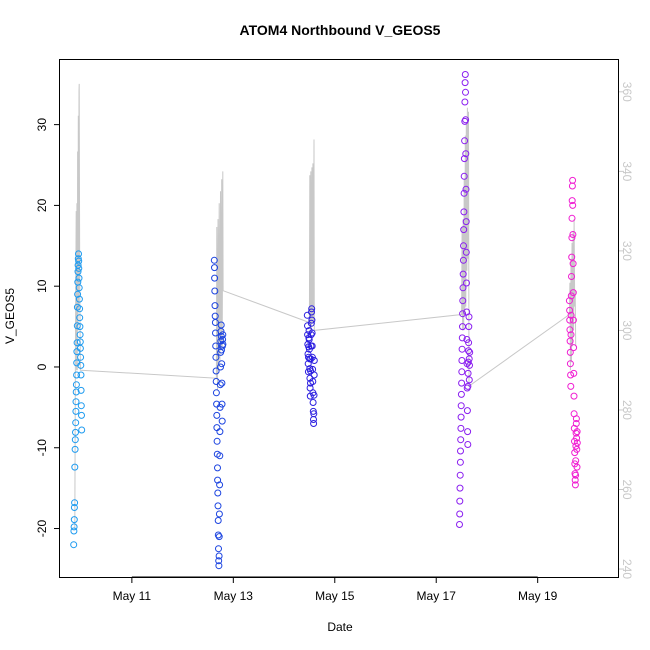 The height and width of the screenshot is (650, 650). Describe the element at coordinates (538, 596) in the screenshot. I see `x-tick-label-4: May 19` at that location.